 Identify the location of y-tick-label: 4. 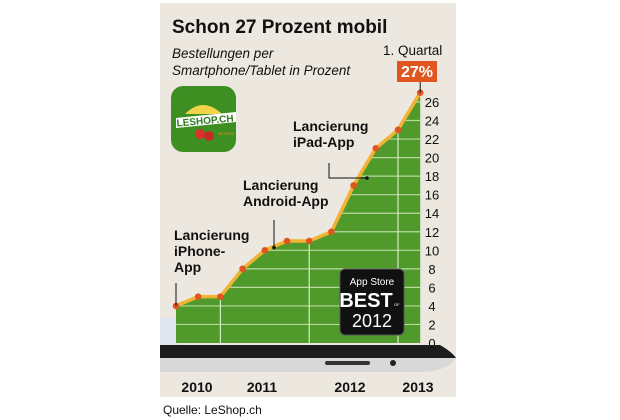
(431, 306).